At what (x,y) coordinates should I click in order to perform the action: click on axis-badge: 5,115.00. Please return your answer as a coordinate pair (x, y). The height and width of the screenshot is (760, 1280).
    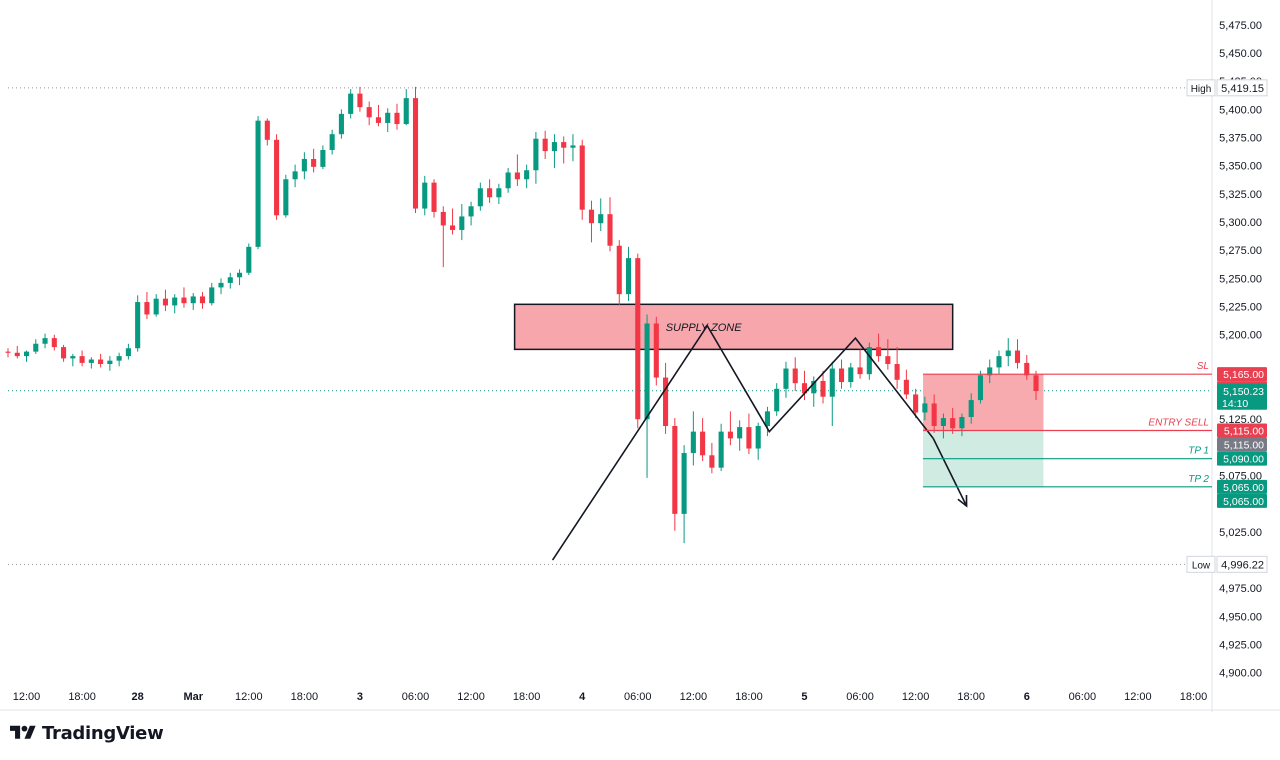
    Looking at the image, I should click on (1242, 430).